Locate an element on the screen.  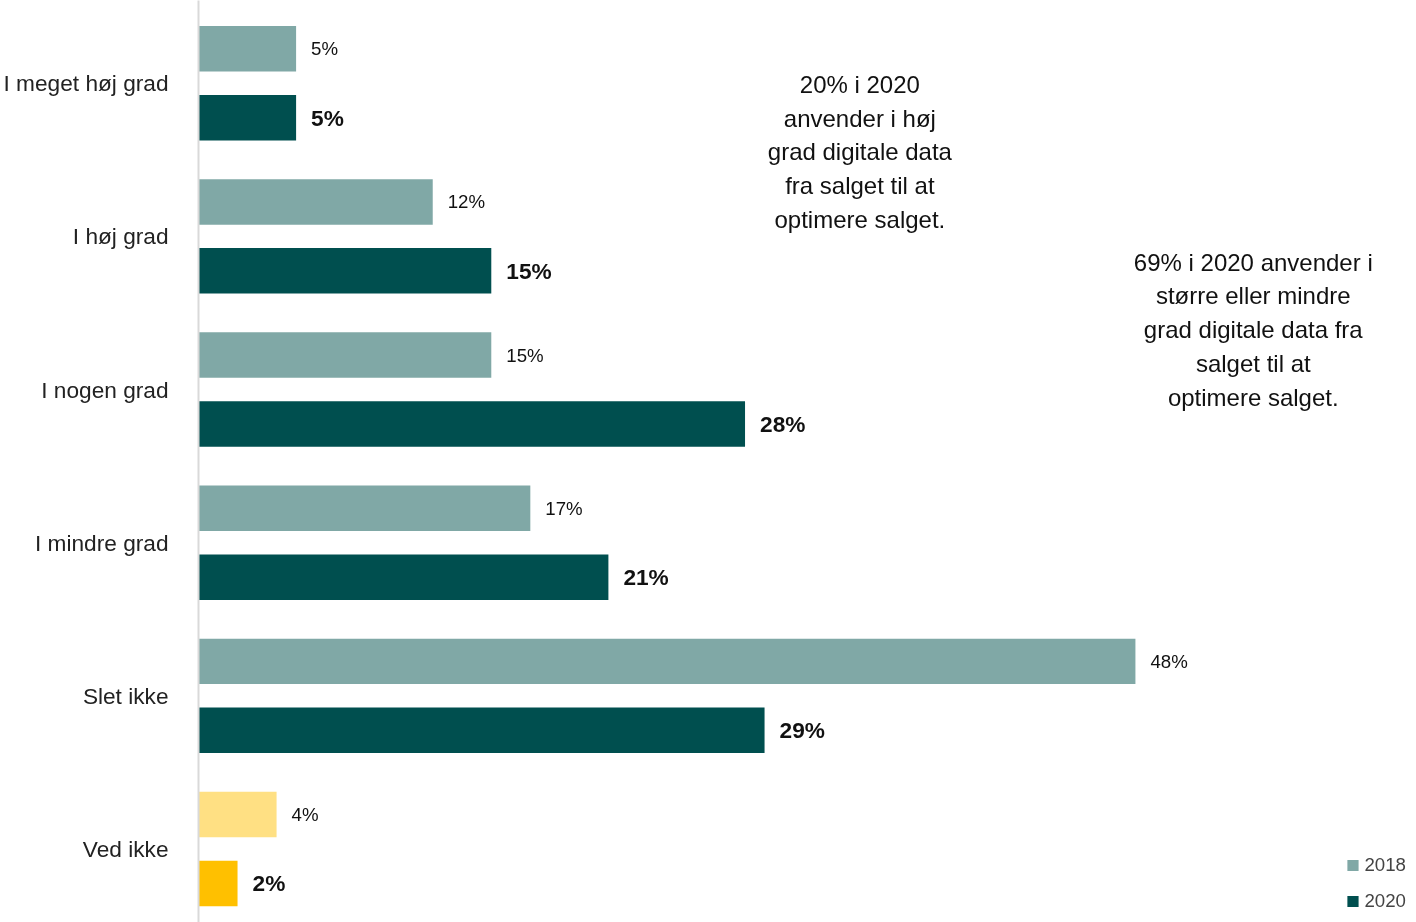
y-tick-label: I høj grad is located at coordinates (120, 236).